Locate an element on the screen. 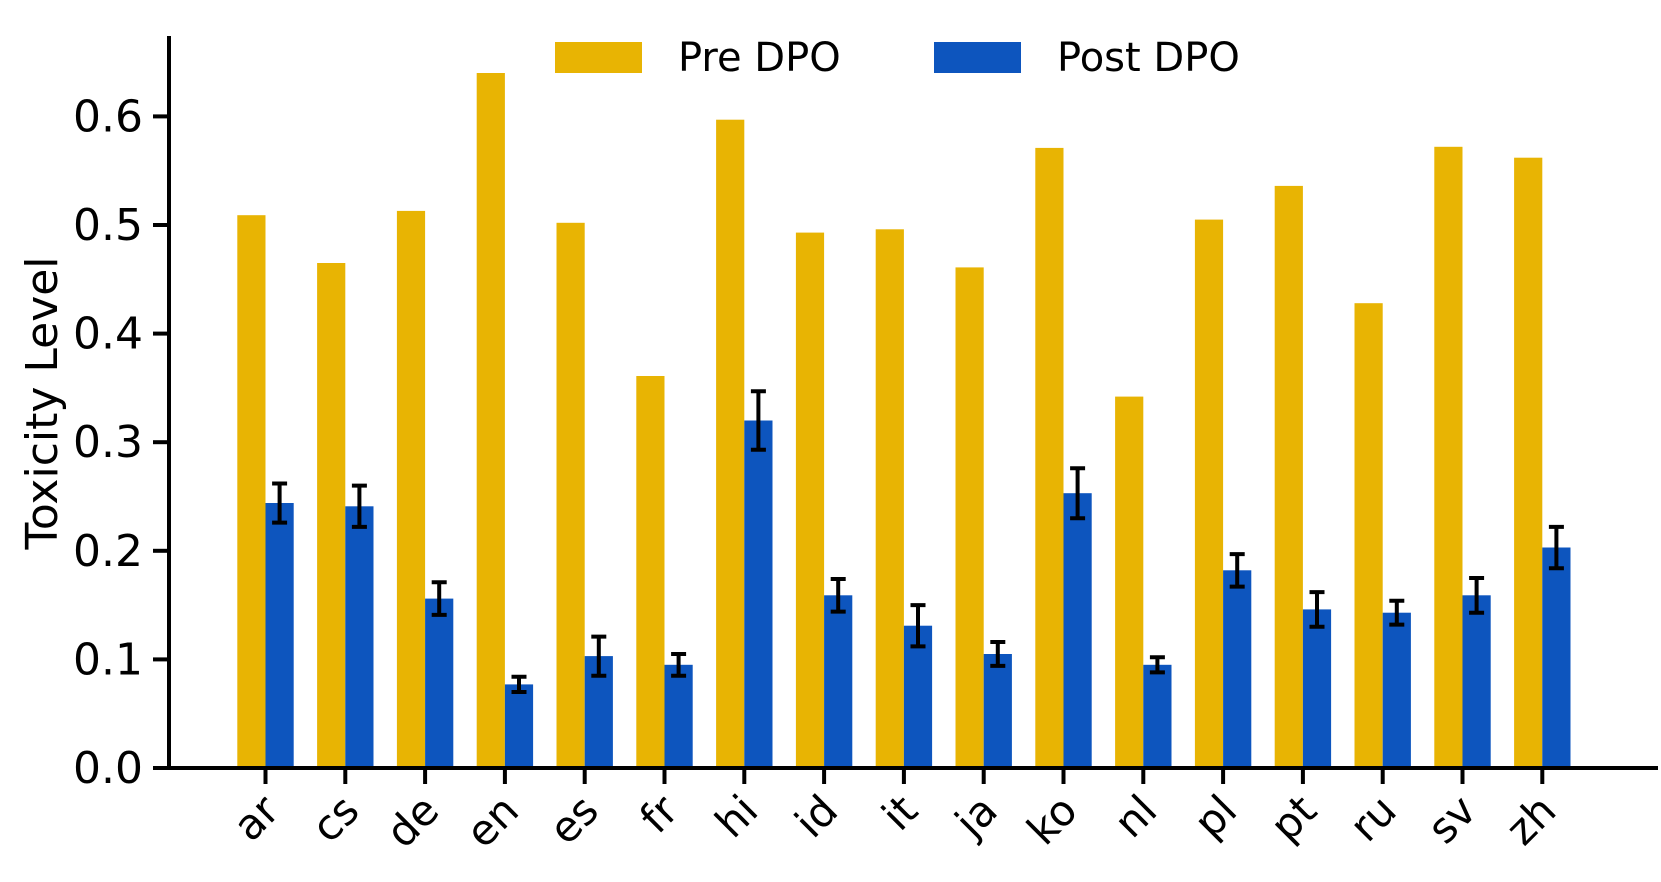 Image resolution: width=1661 pixels, height=882 pixels. y-tick-0.6 is located at coordinates (160, 116).